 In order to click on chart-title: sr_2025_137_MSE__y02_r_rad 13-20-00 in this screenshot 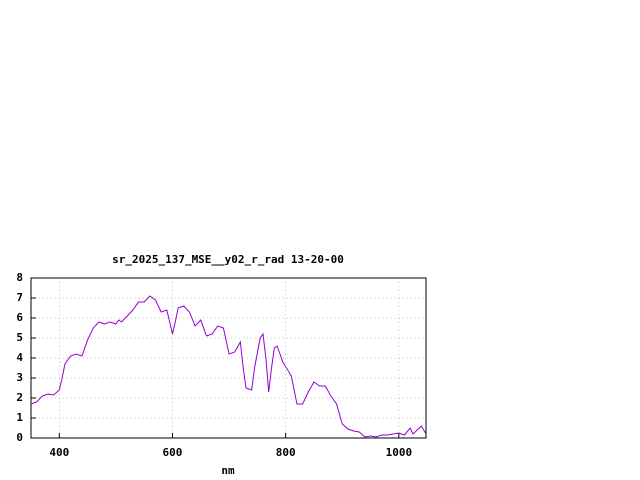, I will do `click(228, 259)`.